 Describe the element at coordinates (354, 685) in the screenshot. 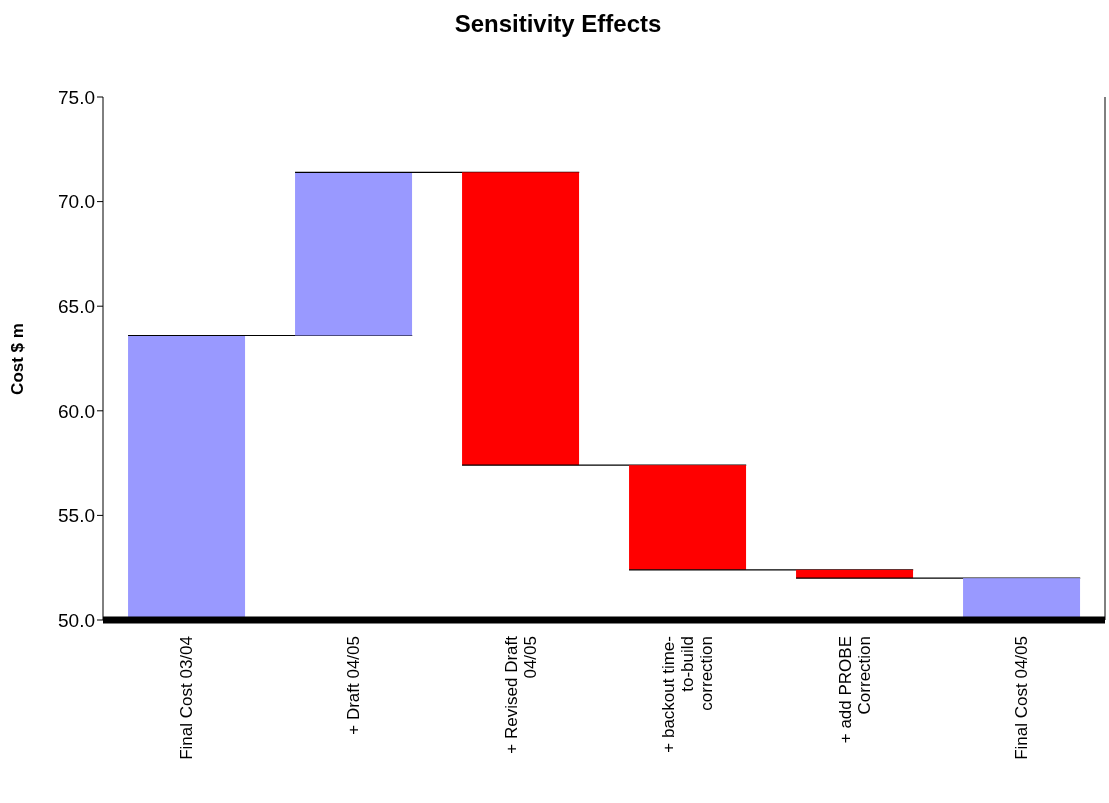

I see `x-tick-label: + Draft 04/05` at that location.